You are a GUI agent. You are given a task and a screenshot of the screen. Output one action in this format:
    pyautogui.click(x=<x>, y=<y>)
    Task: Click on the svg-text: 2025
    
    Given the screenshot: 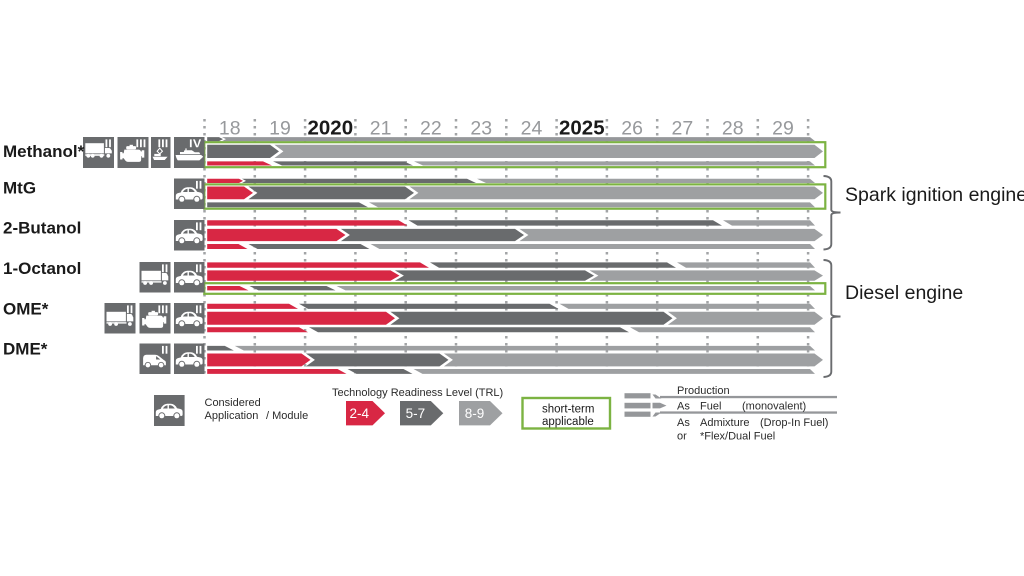 What is the action you would take?
    pyautogui.click(x=582, y=128)
    